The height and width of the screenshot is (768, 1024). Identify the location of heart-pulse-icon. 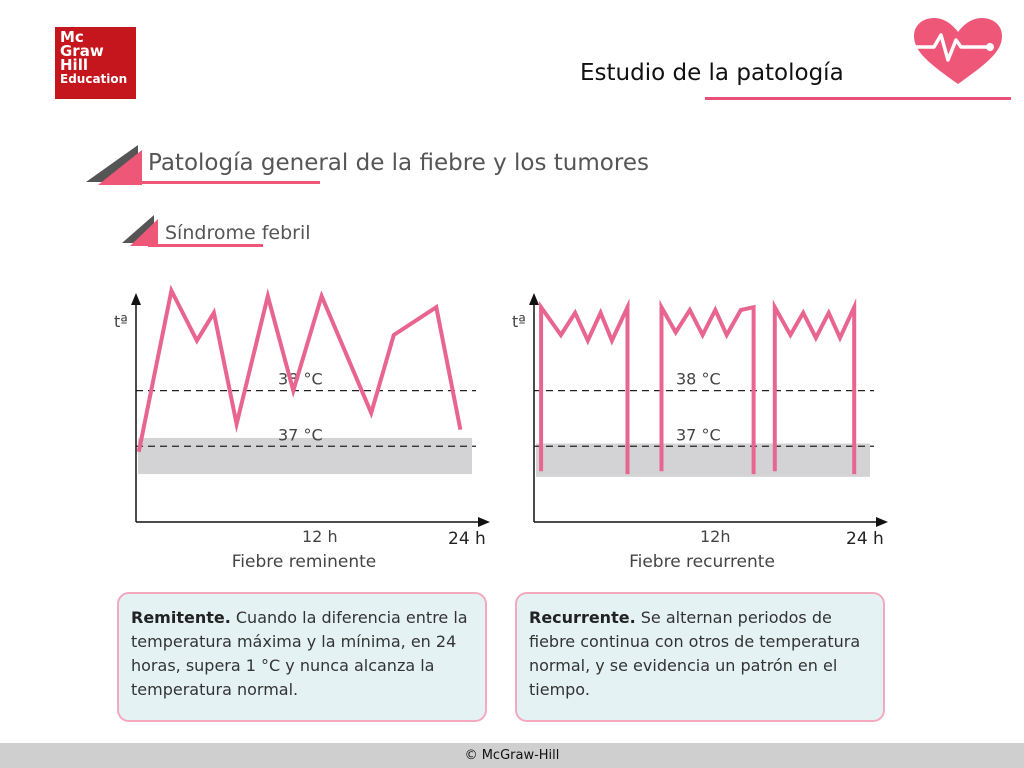
(957, 51).